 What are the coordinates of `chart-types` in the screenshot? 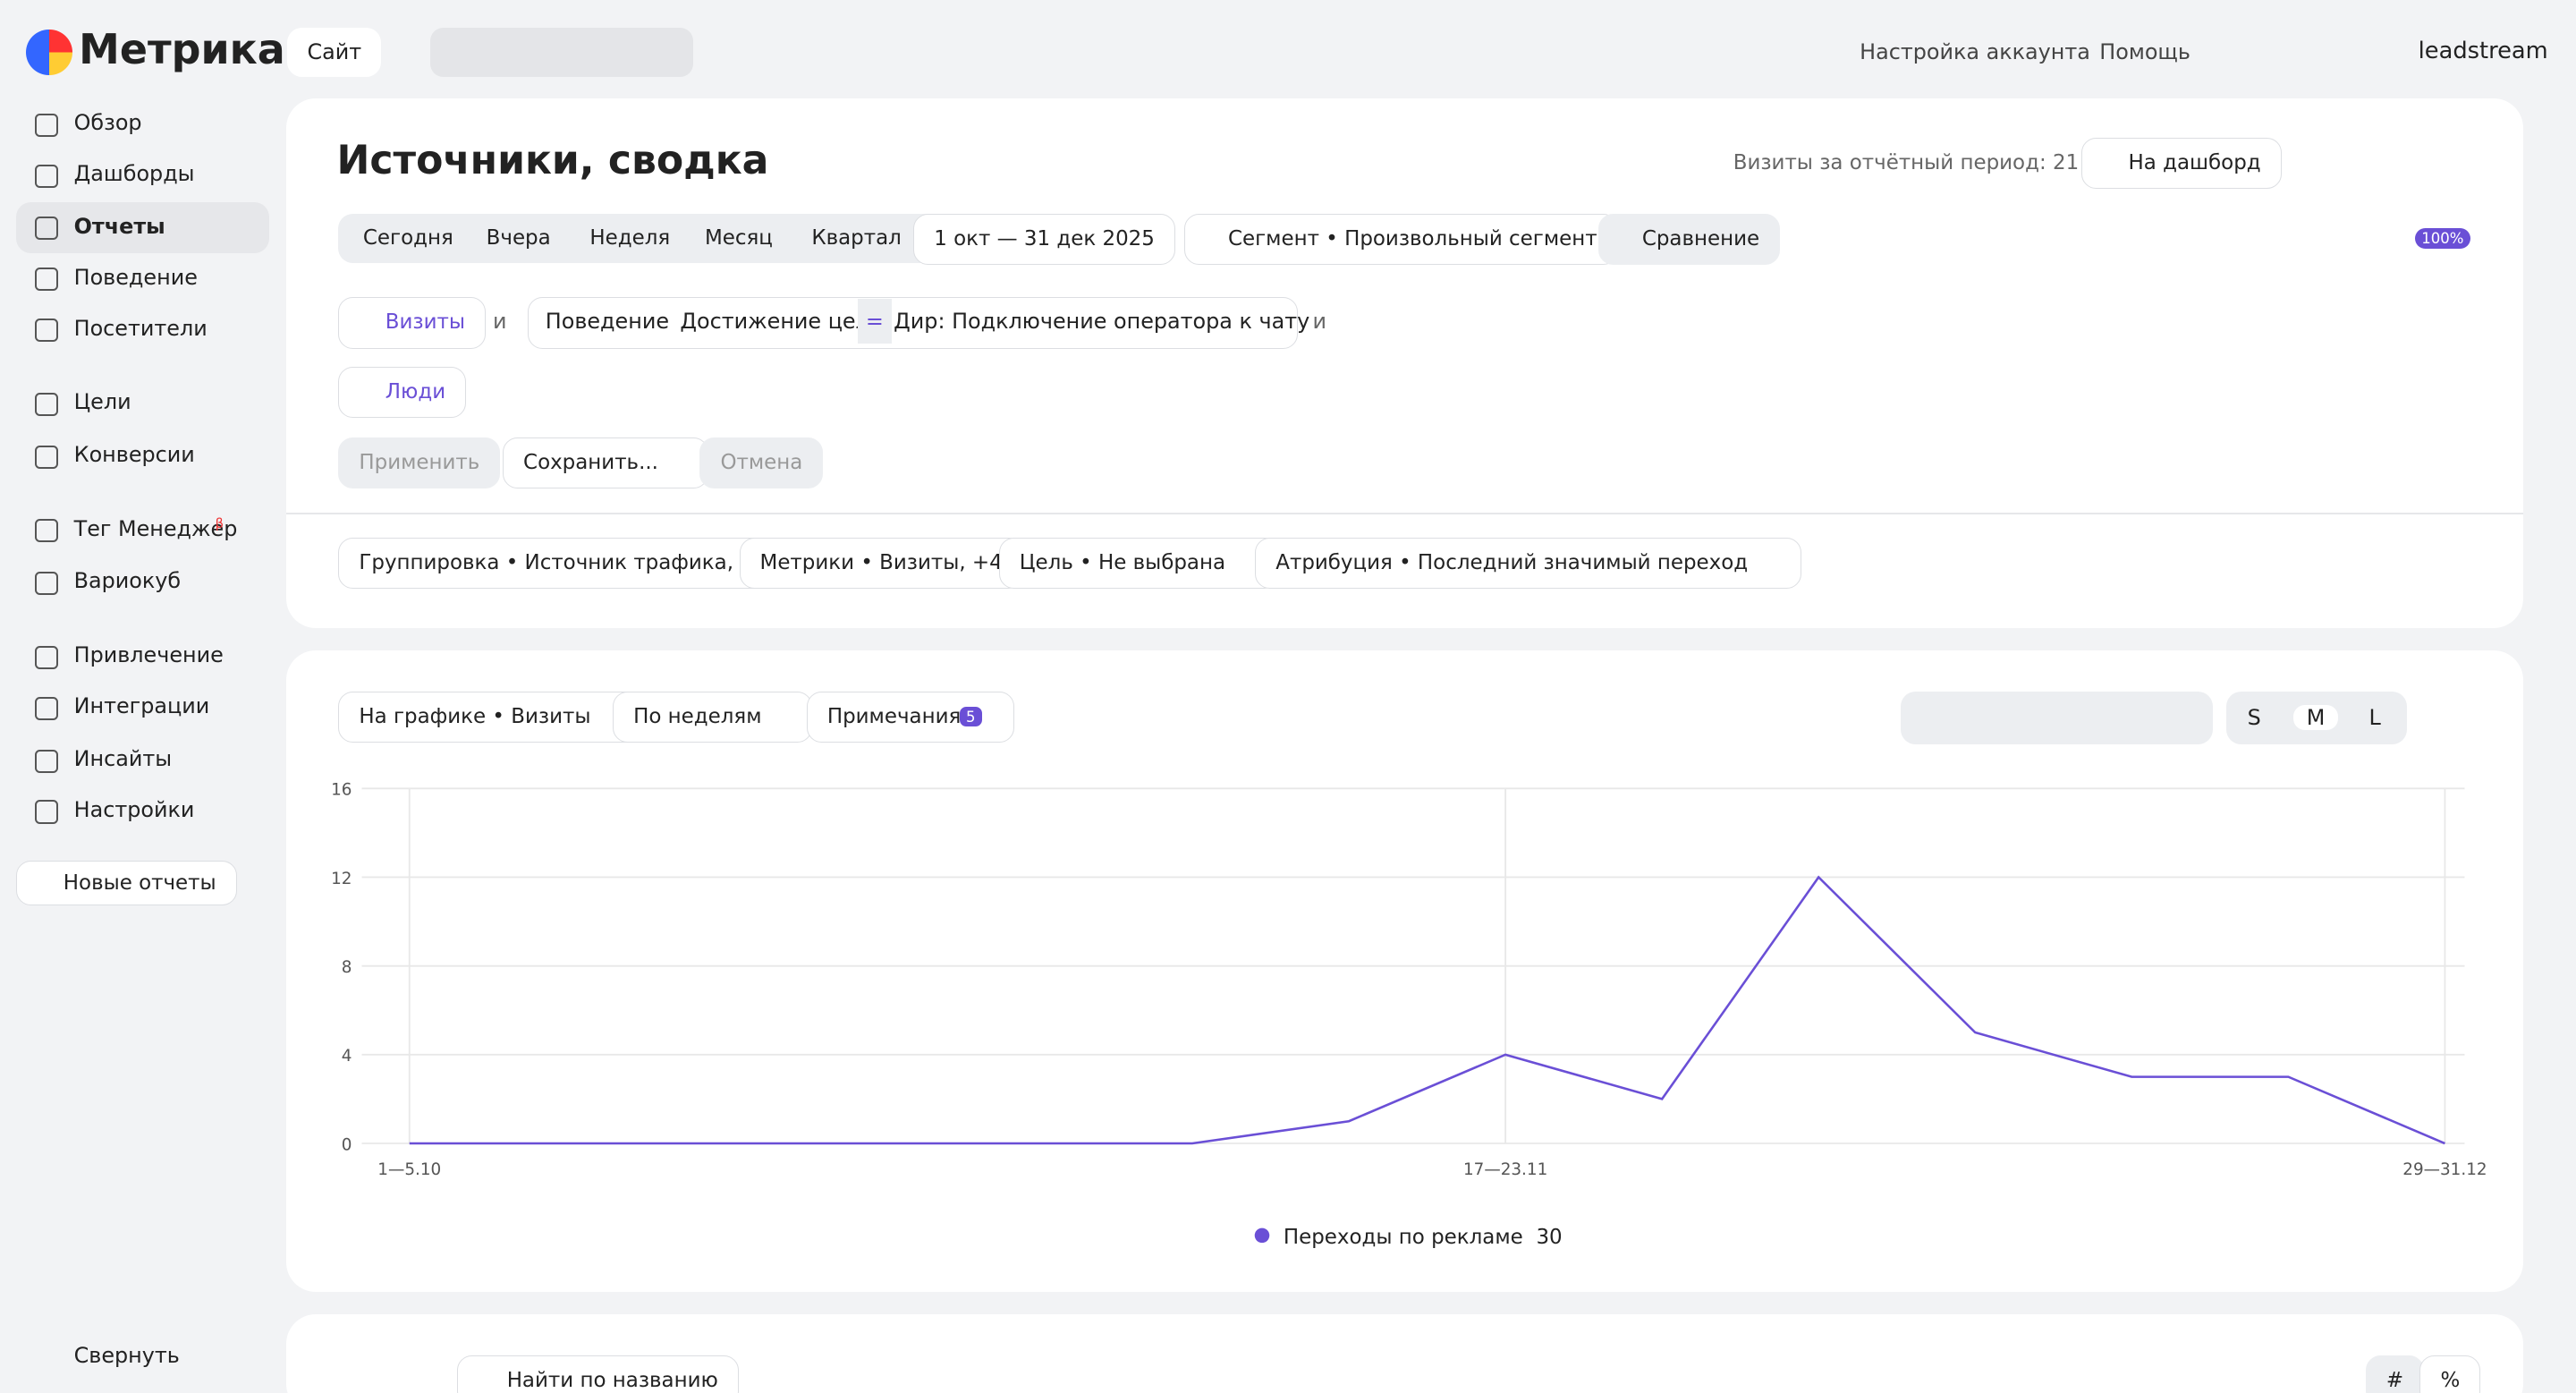 It's located at (2057, 718).